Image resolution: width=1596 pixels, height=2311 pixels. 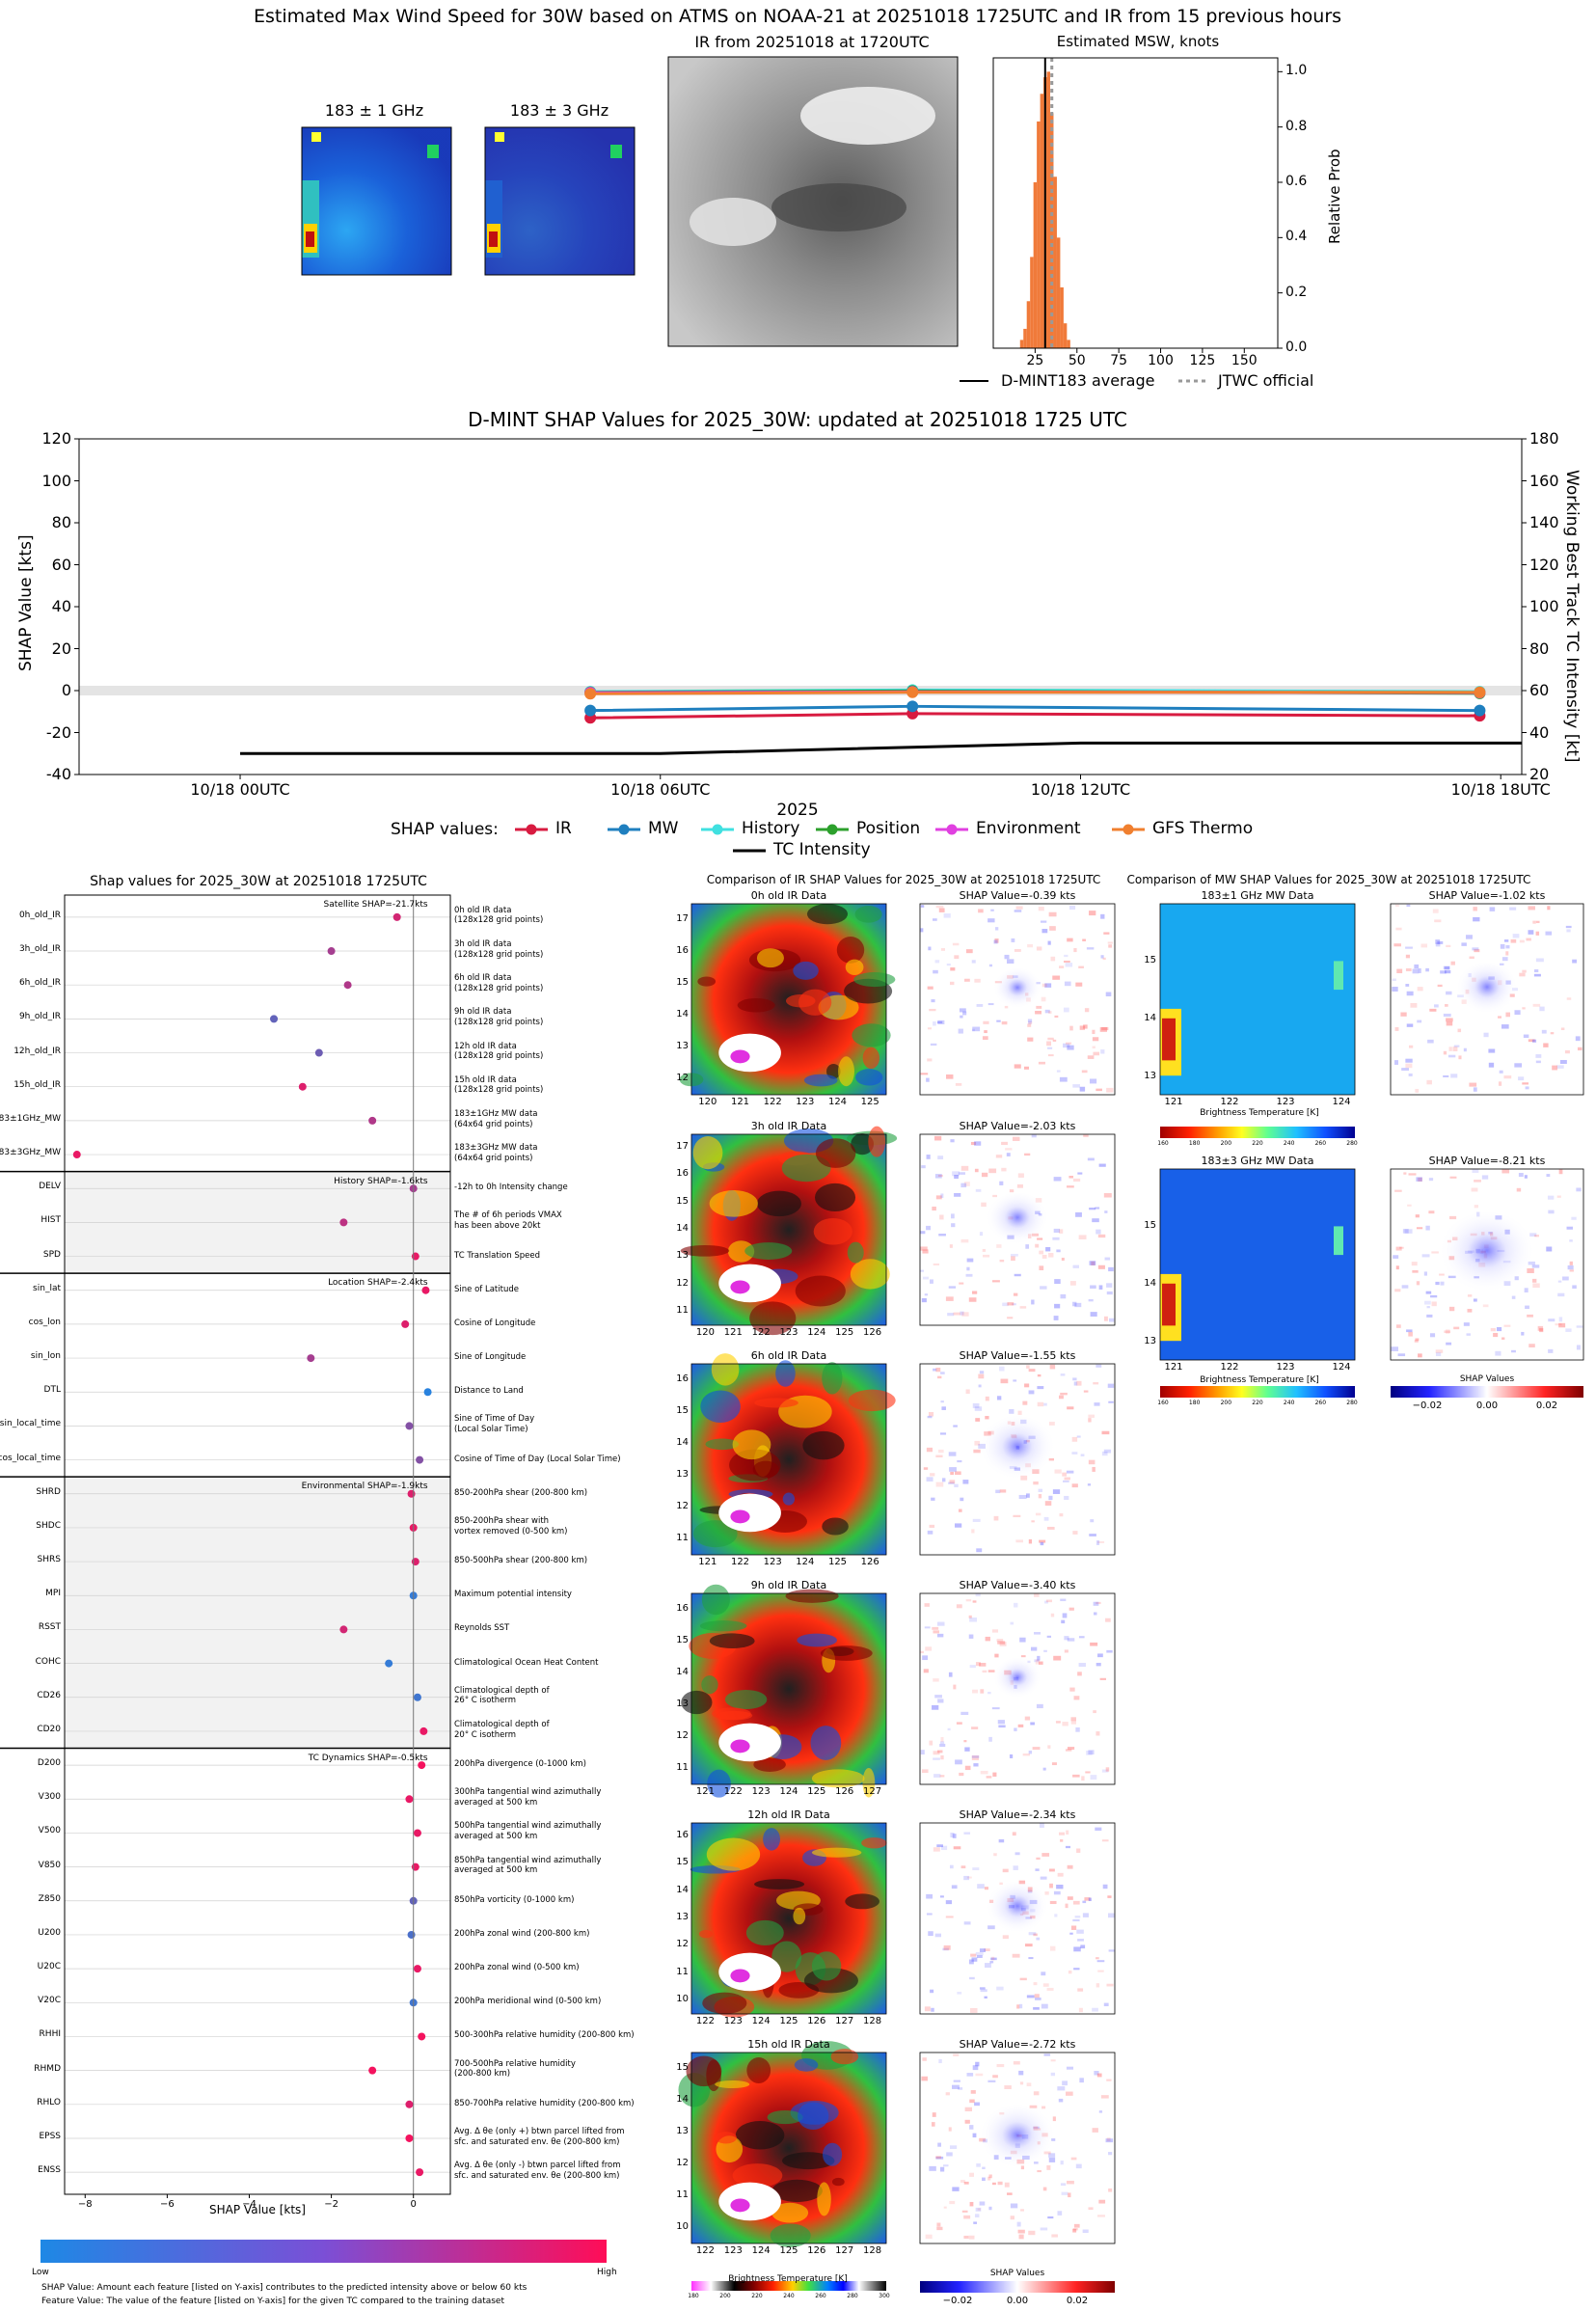 I want to click on mw-map-1-bg, so click(x=1258, y=1264).